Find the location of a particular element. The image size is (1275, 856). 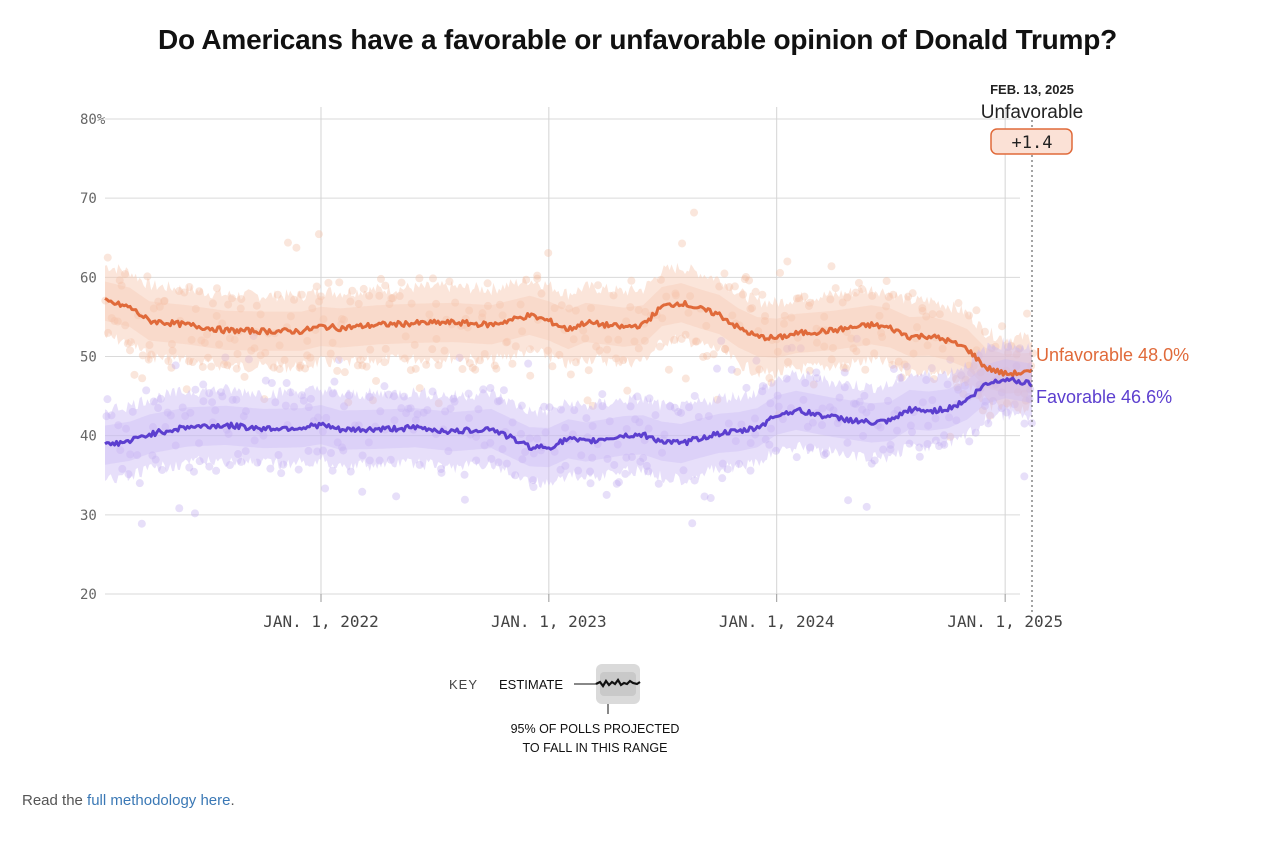

x-tick-label: JAN. 1, 2025 is located at coordinates (1005, 621).